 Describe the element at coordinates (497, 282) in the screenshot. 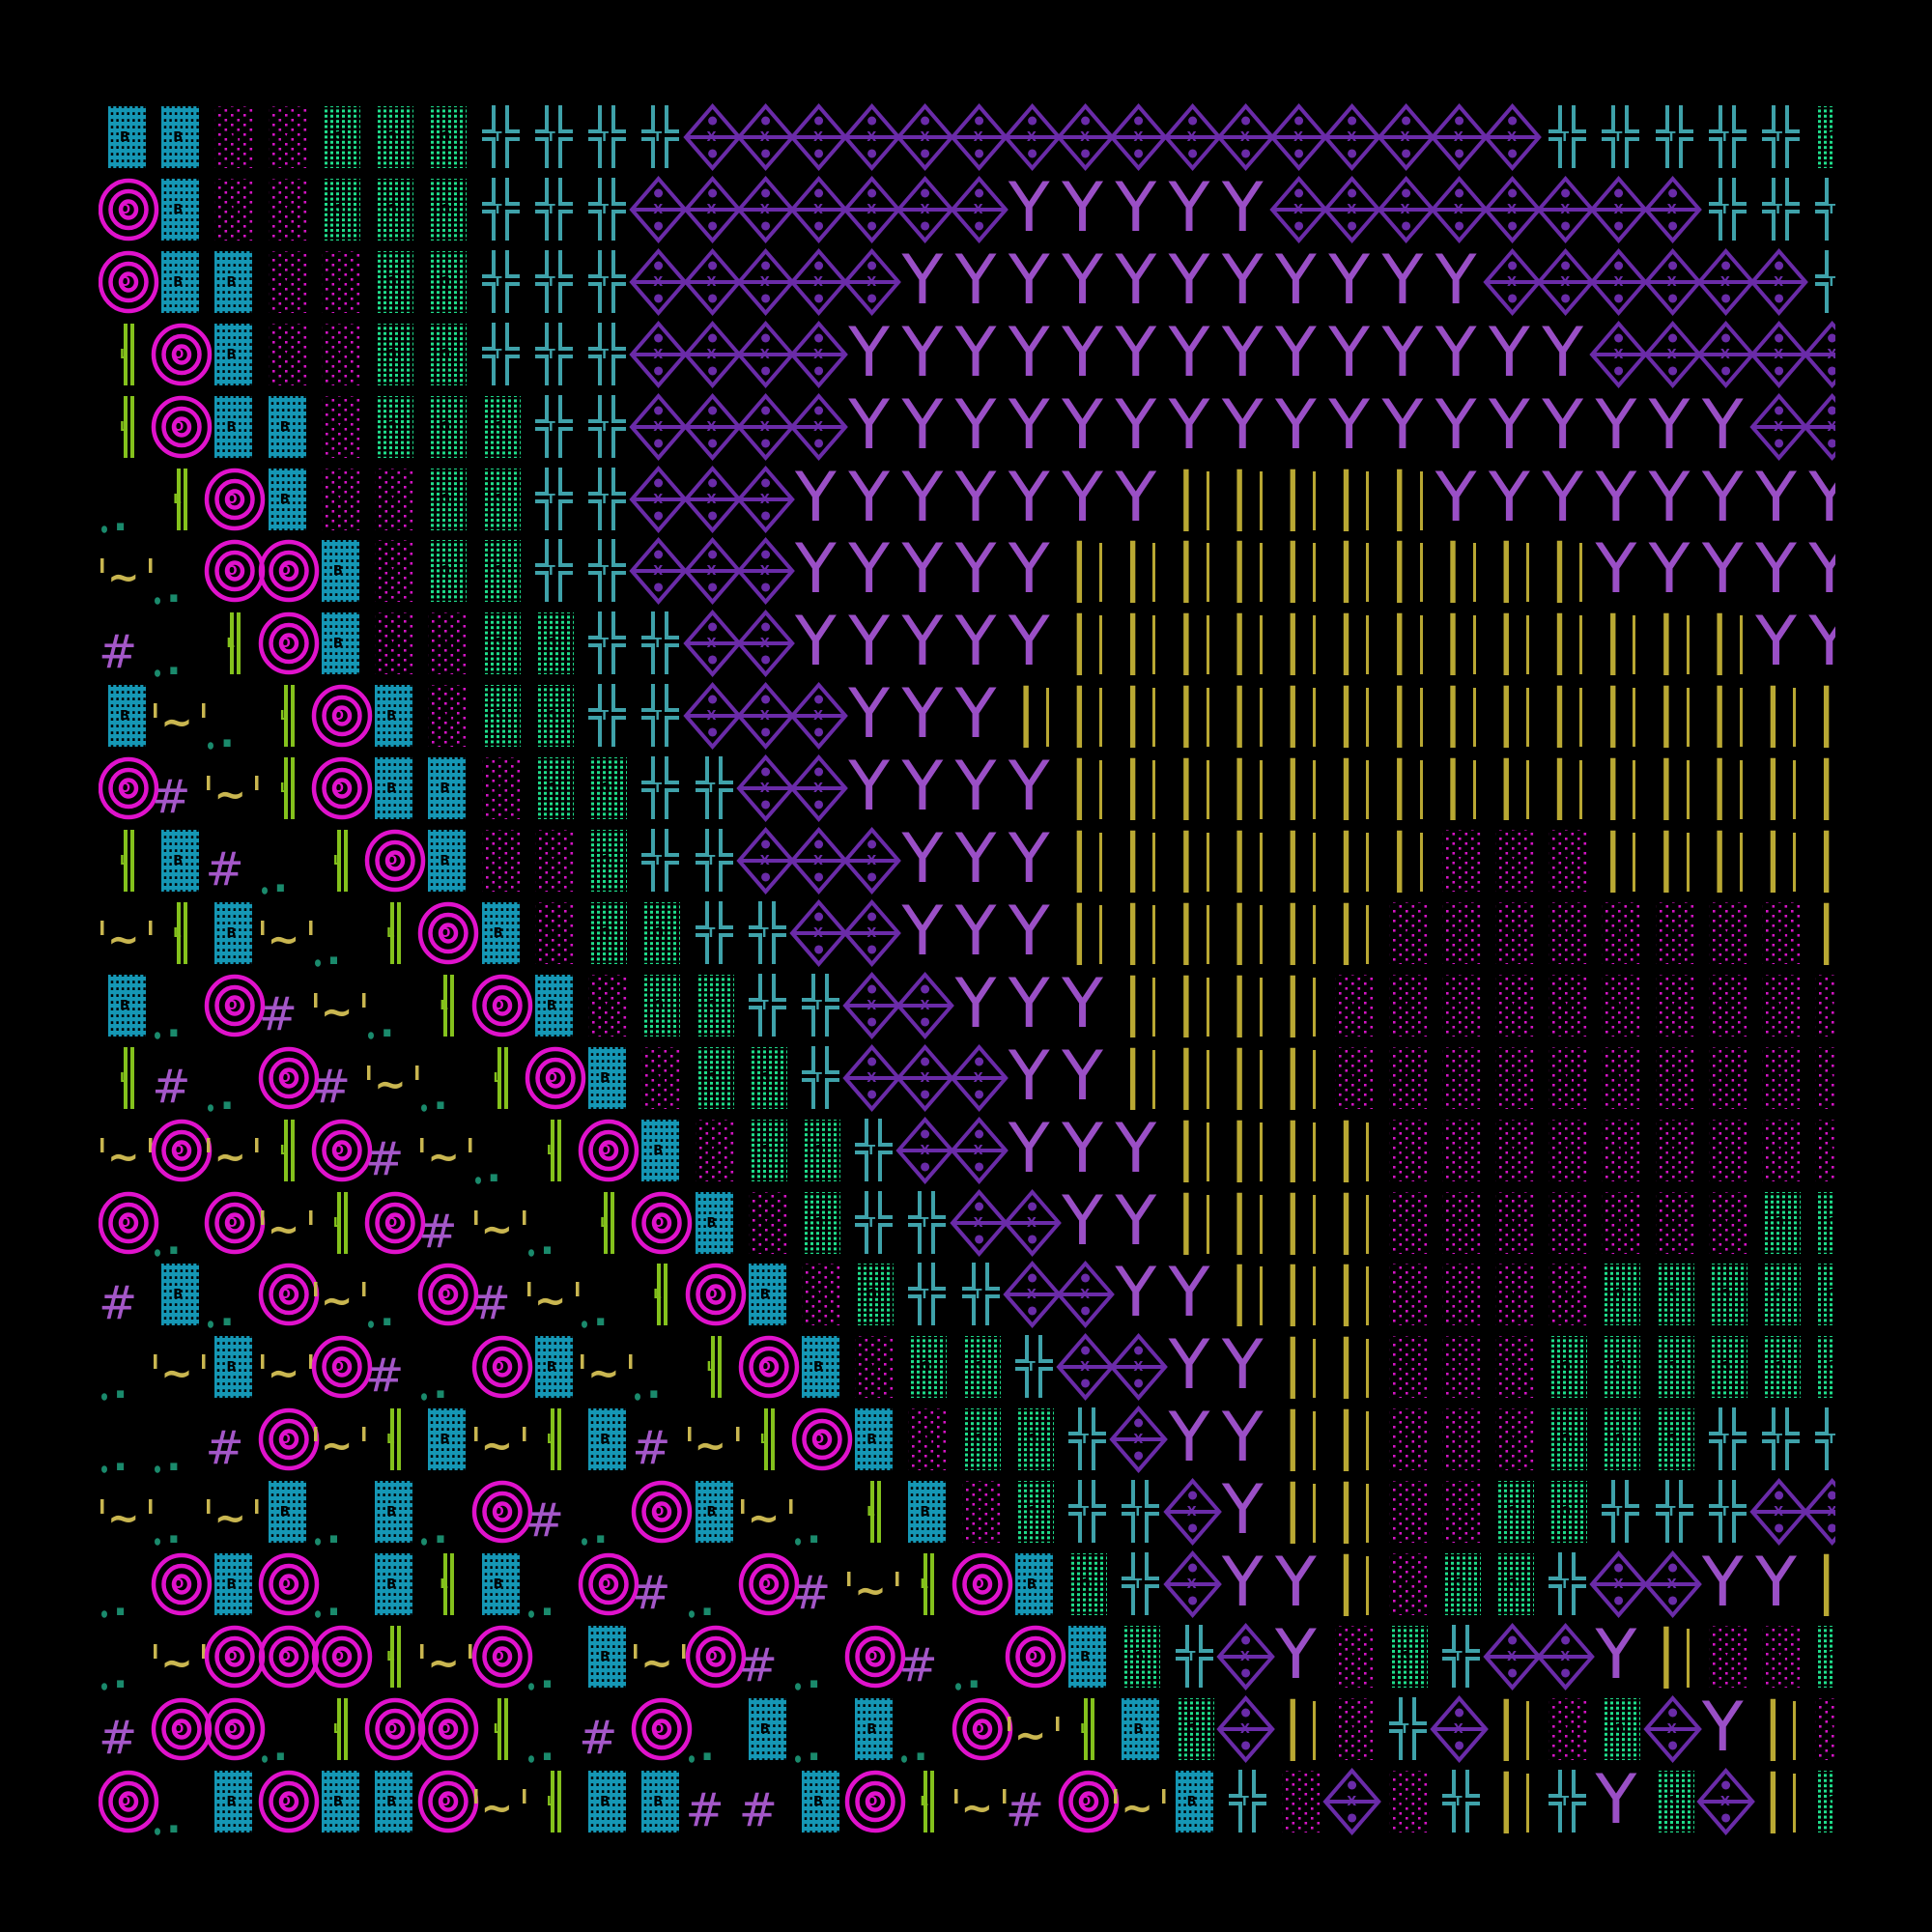

I see `teal-cross-bars-char: T` at that location.